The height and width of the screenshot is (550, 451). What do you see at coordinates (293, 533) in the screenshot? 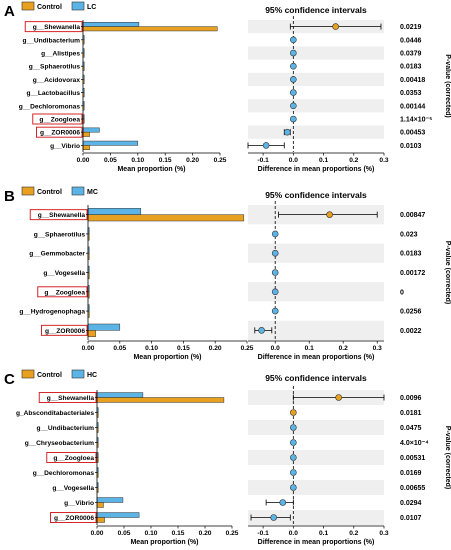
I see `ci-x-tick-label: 0.0` at bounding box center [293, 533].